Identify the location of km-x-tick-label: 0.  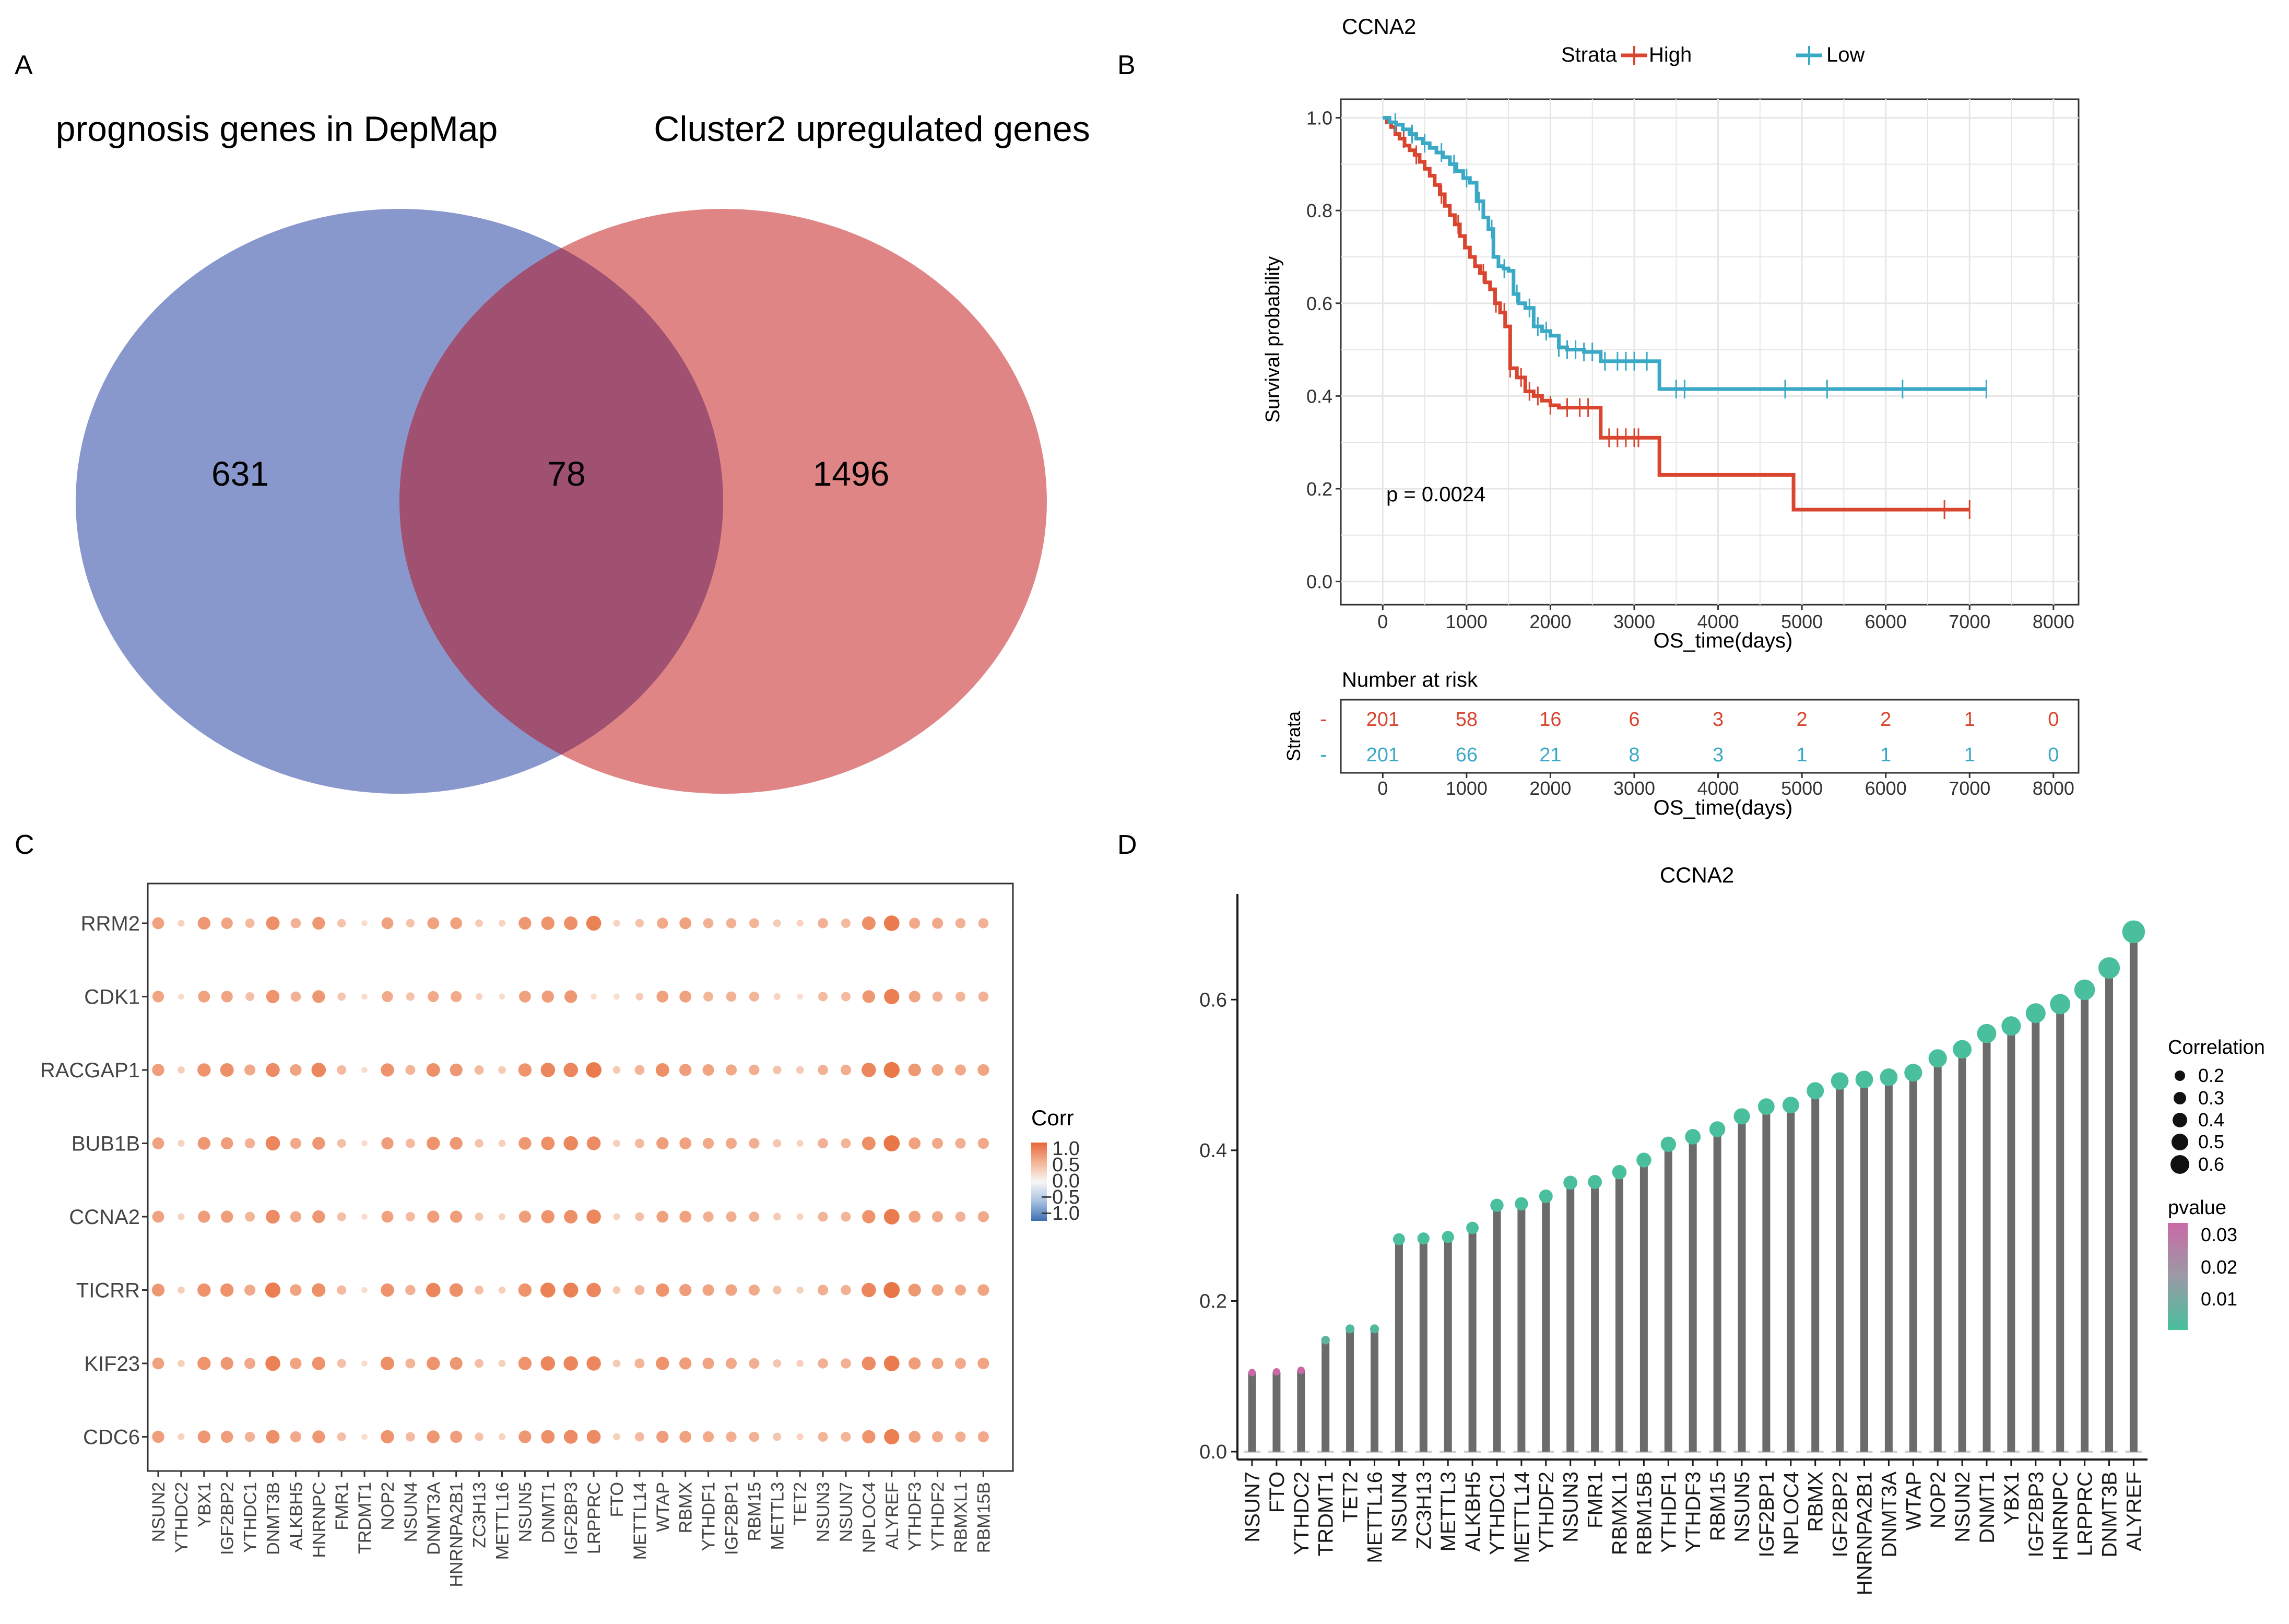
(1383, 621).